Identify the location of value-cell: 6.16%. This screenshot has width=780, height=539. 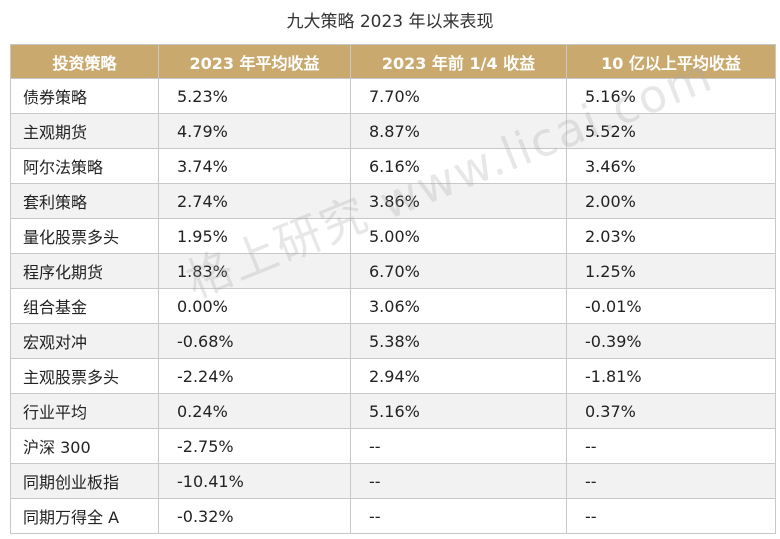
(458, 166).